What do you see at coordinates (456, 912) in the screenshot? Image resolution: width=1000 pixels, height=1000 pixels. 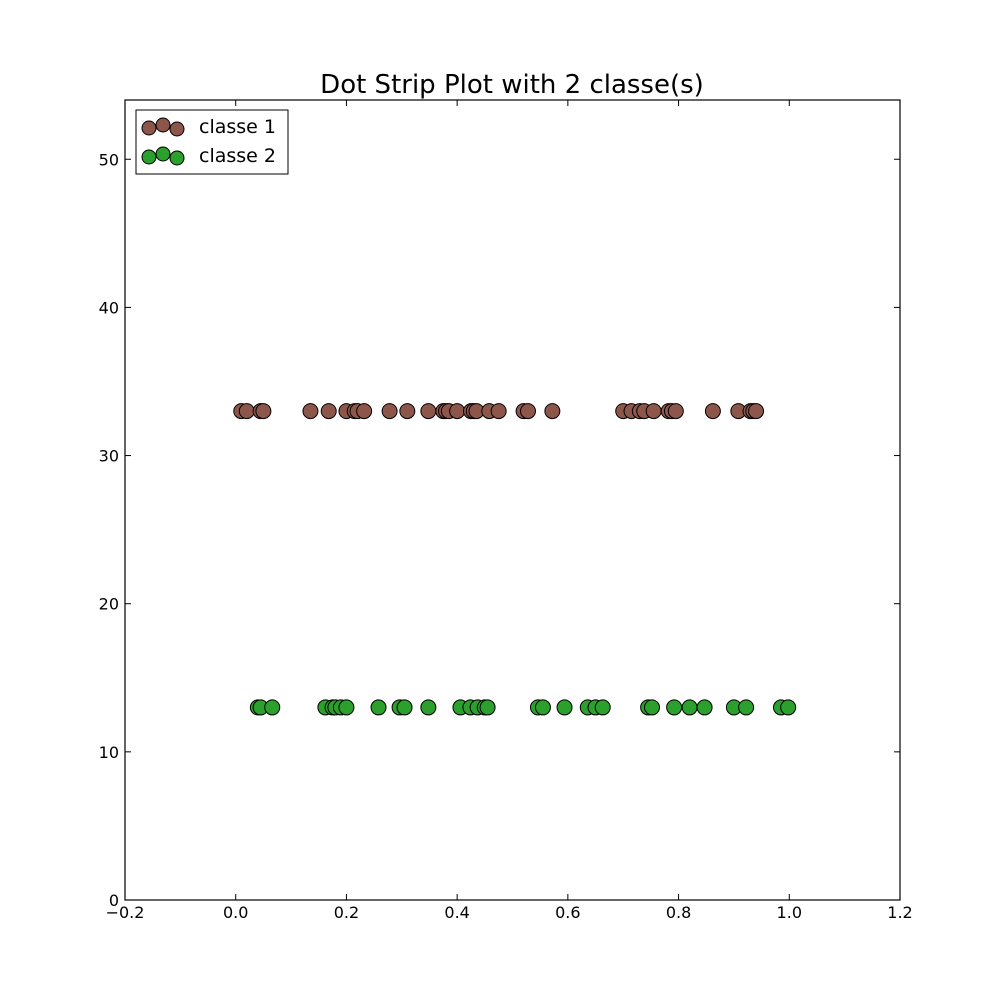 I see `x-tick-label: 0.4` at bounding box center [456, 912].